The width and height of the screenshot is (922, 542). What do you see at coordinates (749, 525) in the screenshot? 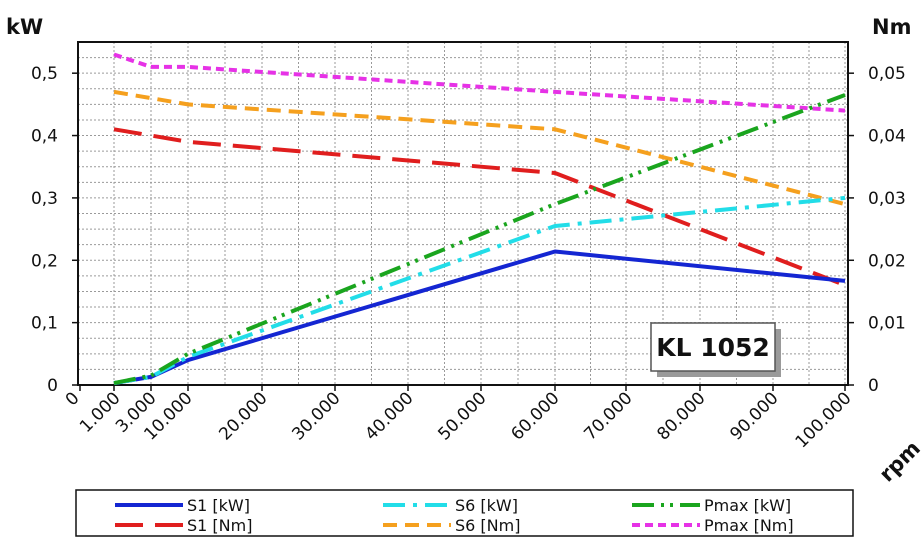
I see `legend-label: Pmax [Nm]` at bounding box center [749, 525].